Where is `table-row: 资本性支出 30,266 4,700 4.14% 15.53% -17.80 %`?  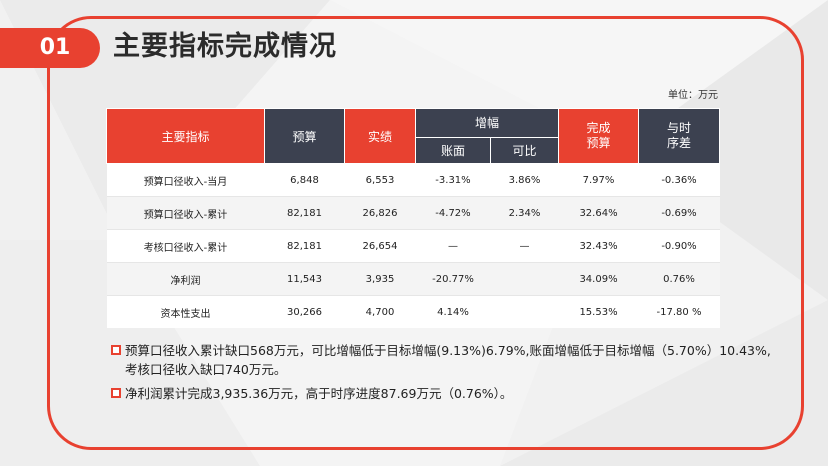
table-row: 资本性支出 30,266 4,700 4.14% 15.53% -17.80 % is located at coordinates (413, 311).